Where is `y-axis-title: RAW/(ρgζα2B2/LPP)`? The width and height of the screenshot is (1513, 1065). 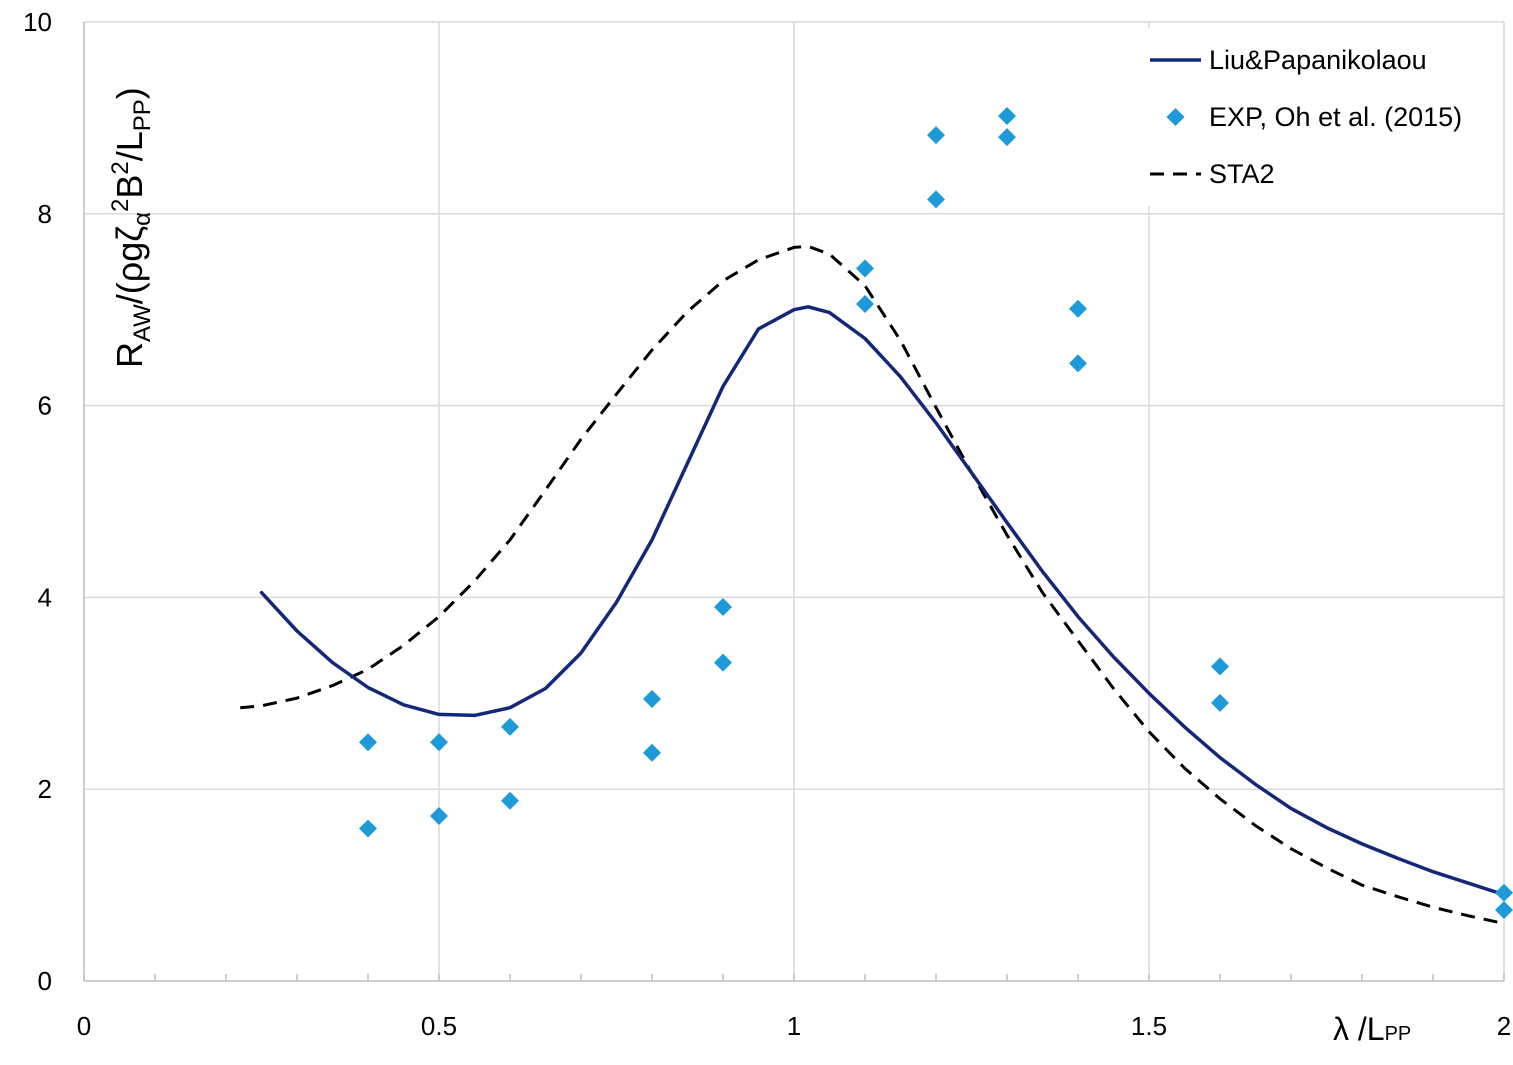
y-axis-title: RAW/(ρgζα2B2/LPP) is located at coordinates (131, 227).